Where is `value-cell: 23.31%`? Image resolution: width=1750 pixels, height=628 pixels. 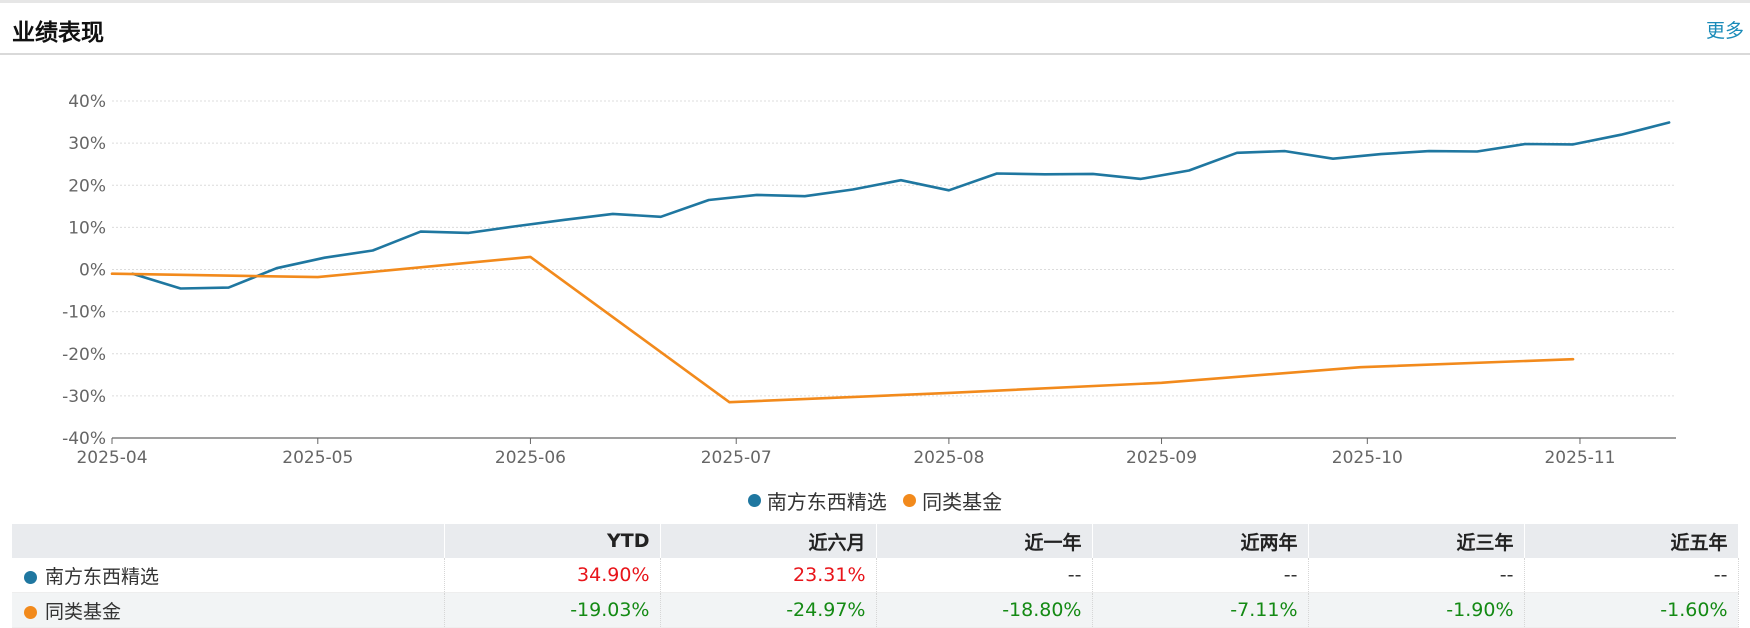
value-cell: 23.31% is located at coordinates (768, 575).